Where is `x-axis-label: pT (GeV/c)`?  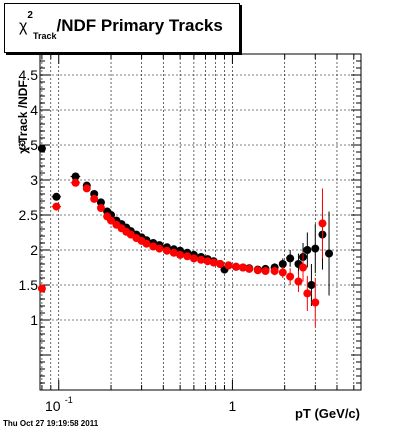 x-axis-label: pT (GeV/c) is located at coordinates (327, 413).